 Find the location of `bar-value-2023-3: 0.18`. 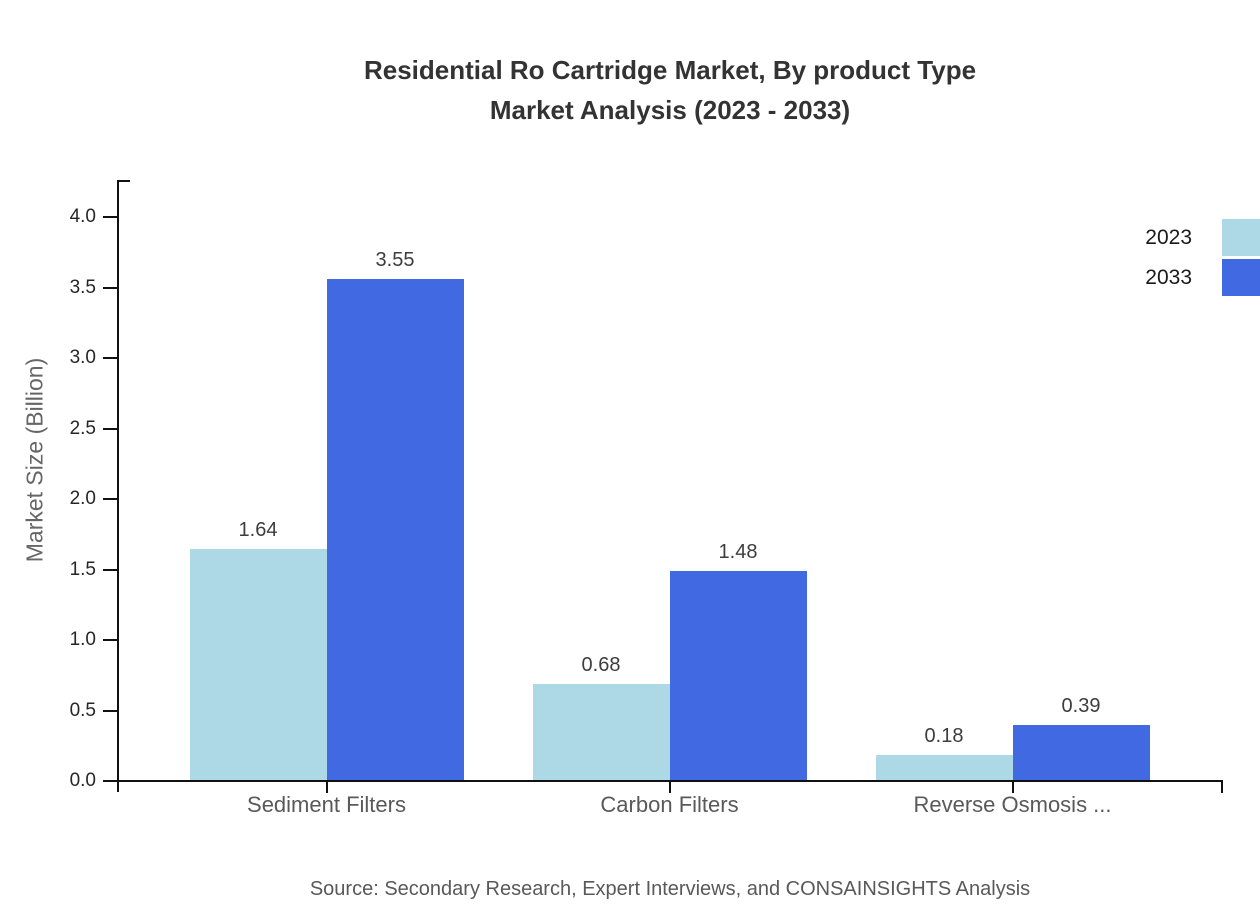

bar-value-2023-3: 0.18 is located at coordinates (944, 736).